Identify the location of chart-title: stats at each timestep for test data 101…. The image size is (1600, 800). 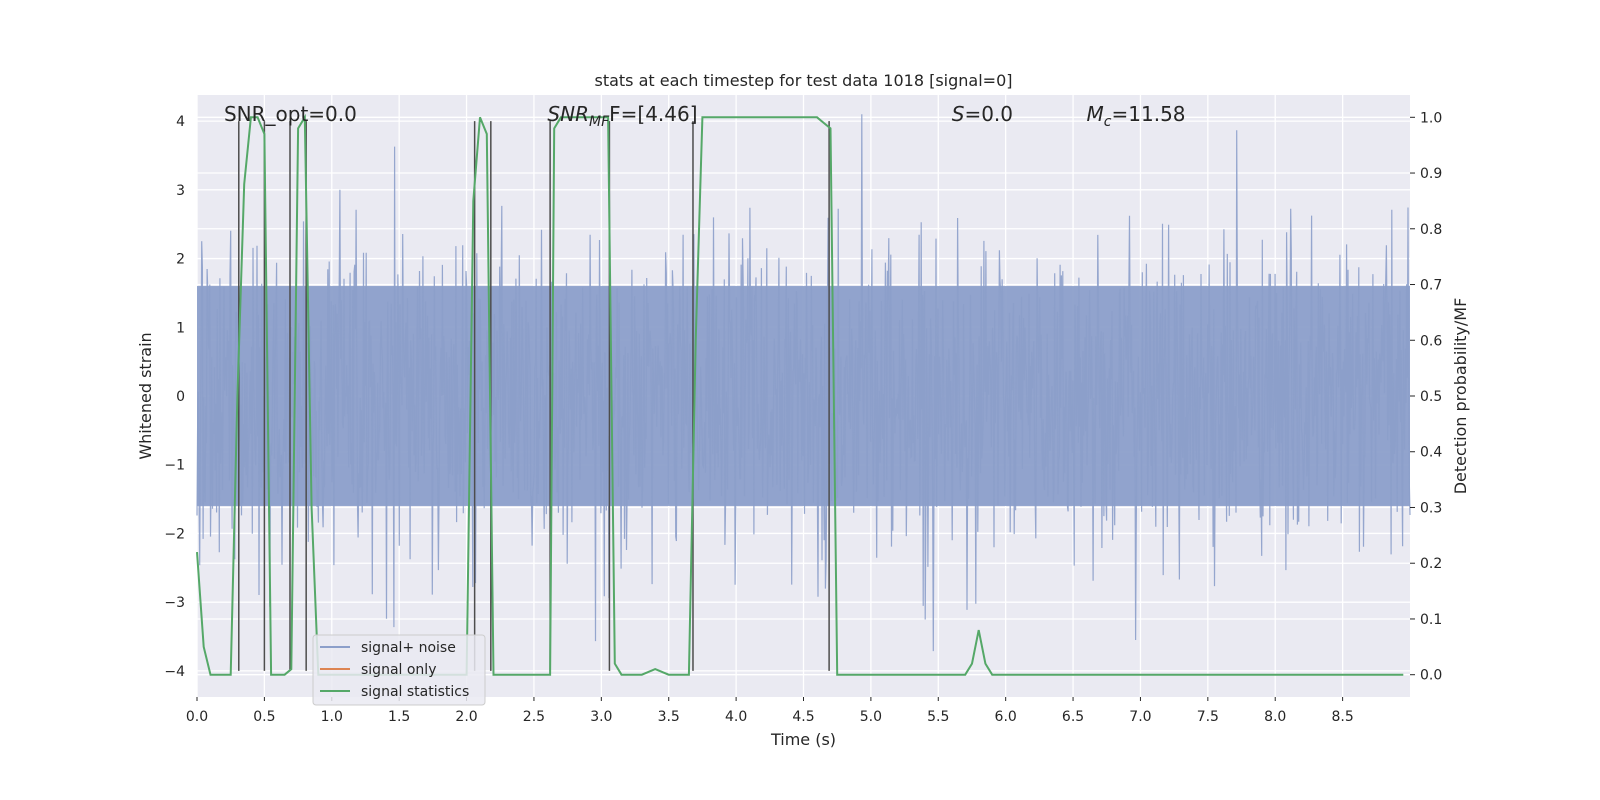
(803, 80).